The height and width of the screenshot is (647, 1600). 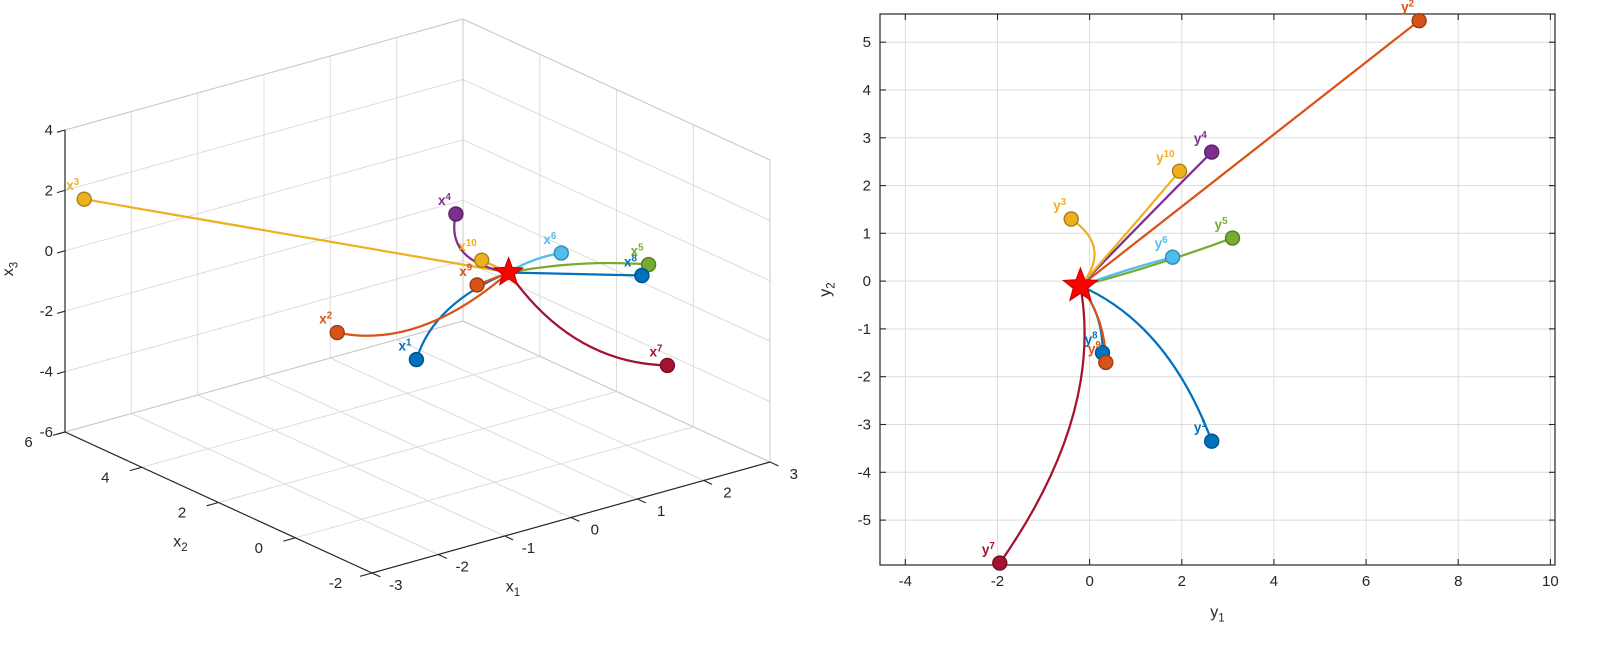 What do you see at coordinates (550, 239) in the screenshot?
I see `label-x6: x6` at bounding box center [550, 239].